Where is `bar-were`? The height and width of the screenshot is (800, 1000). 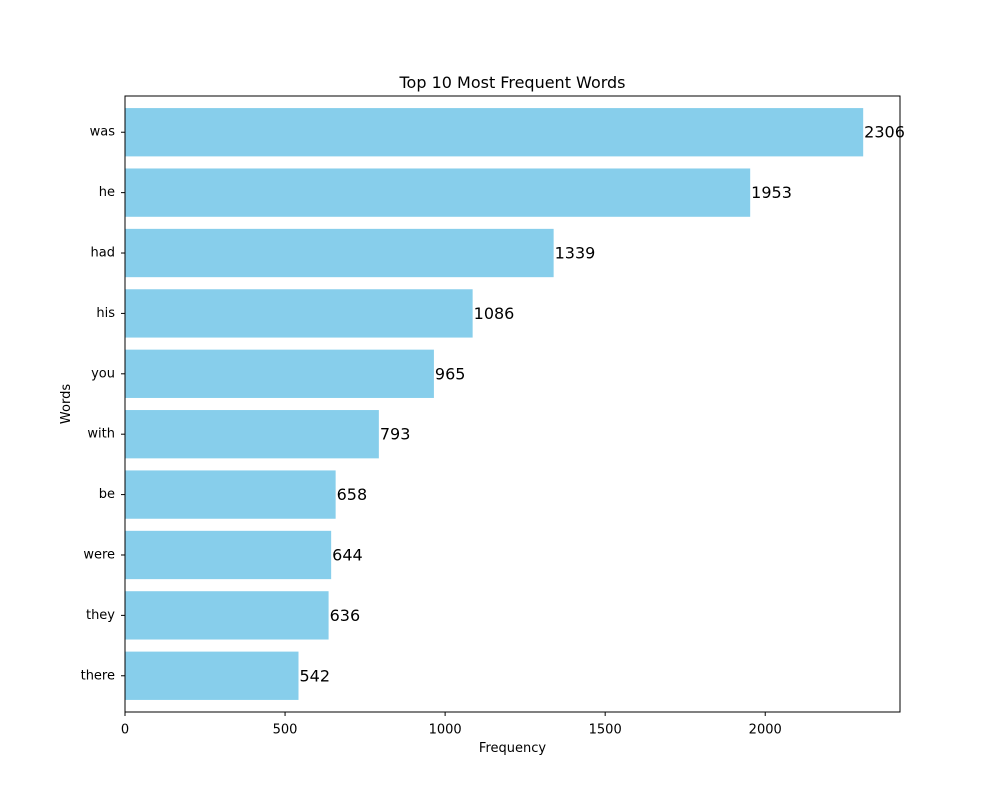
bar-were is located at coordinates (228, 555).